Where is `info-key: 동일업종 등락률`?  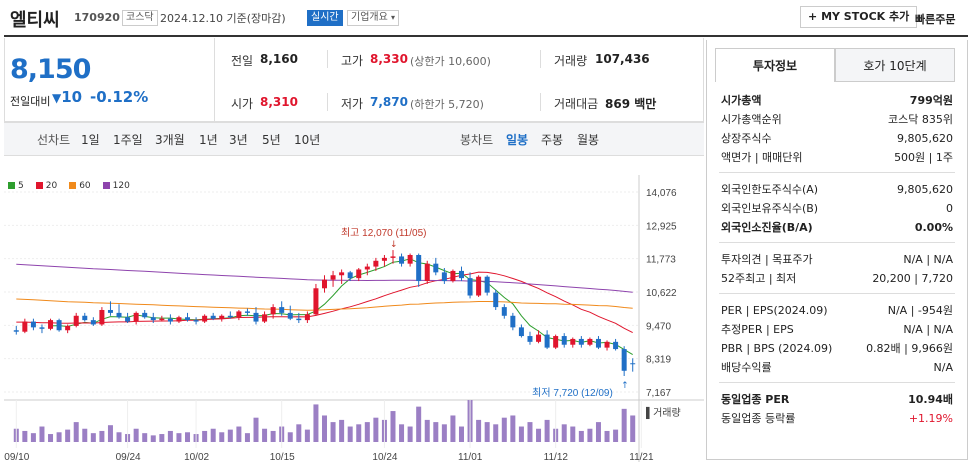 info-key: 동일업종 등락률 is located at coordinates (758, 418).